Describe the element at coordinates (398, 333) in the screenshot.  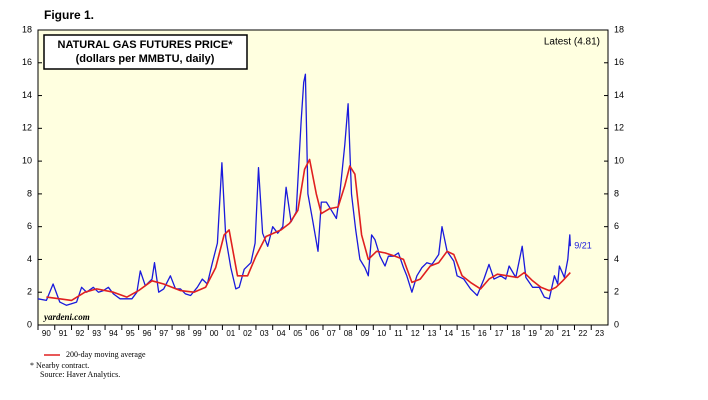
I see `x-tick-label: 11` at that location.